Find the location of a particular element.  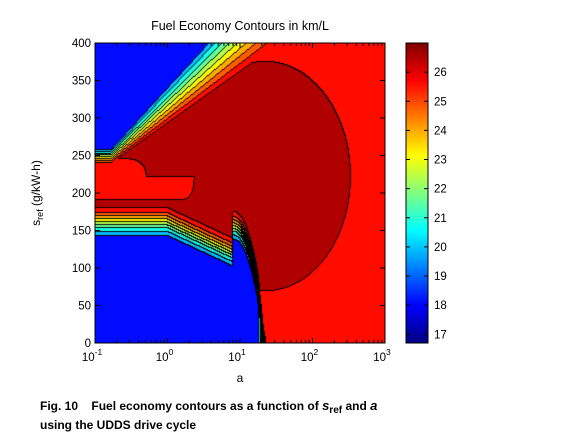

colorbar-tick-label: 17 is located at coordinates (440, 335).